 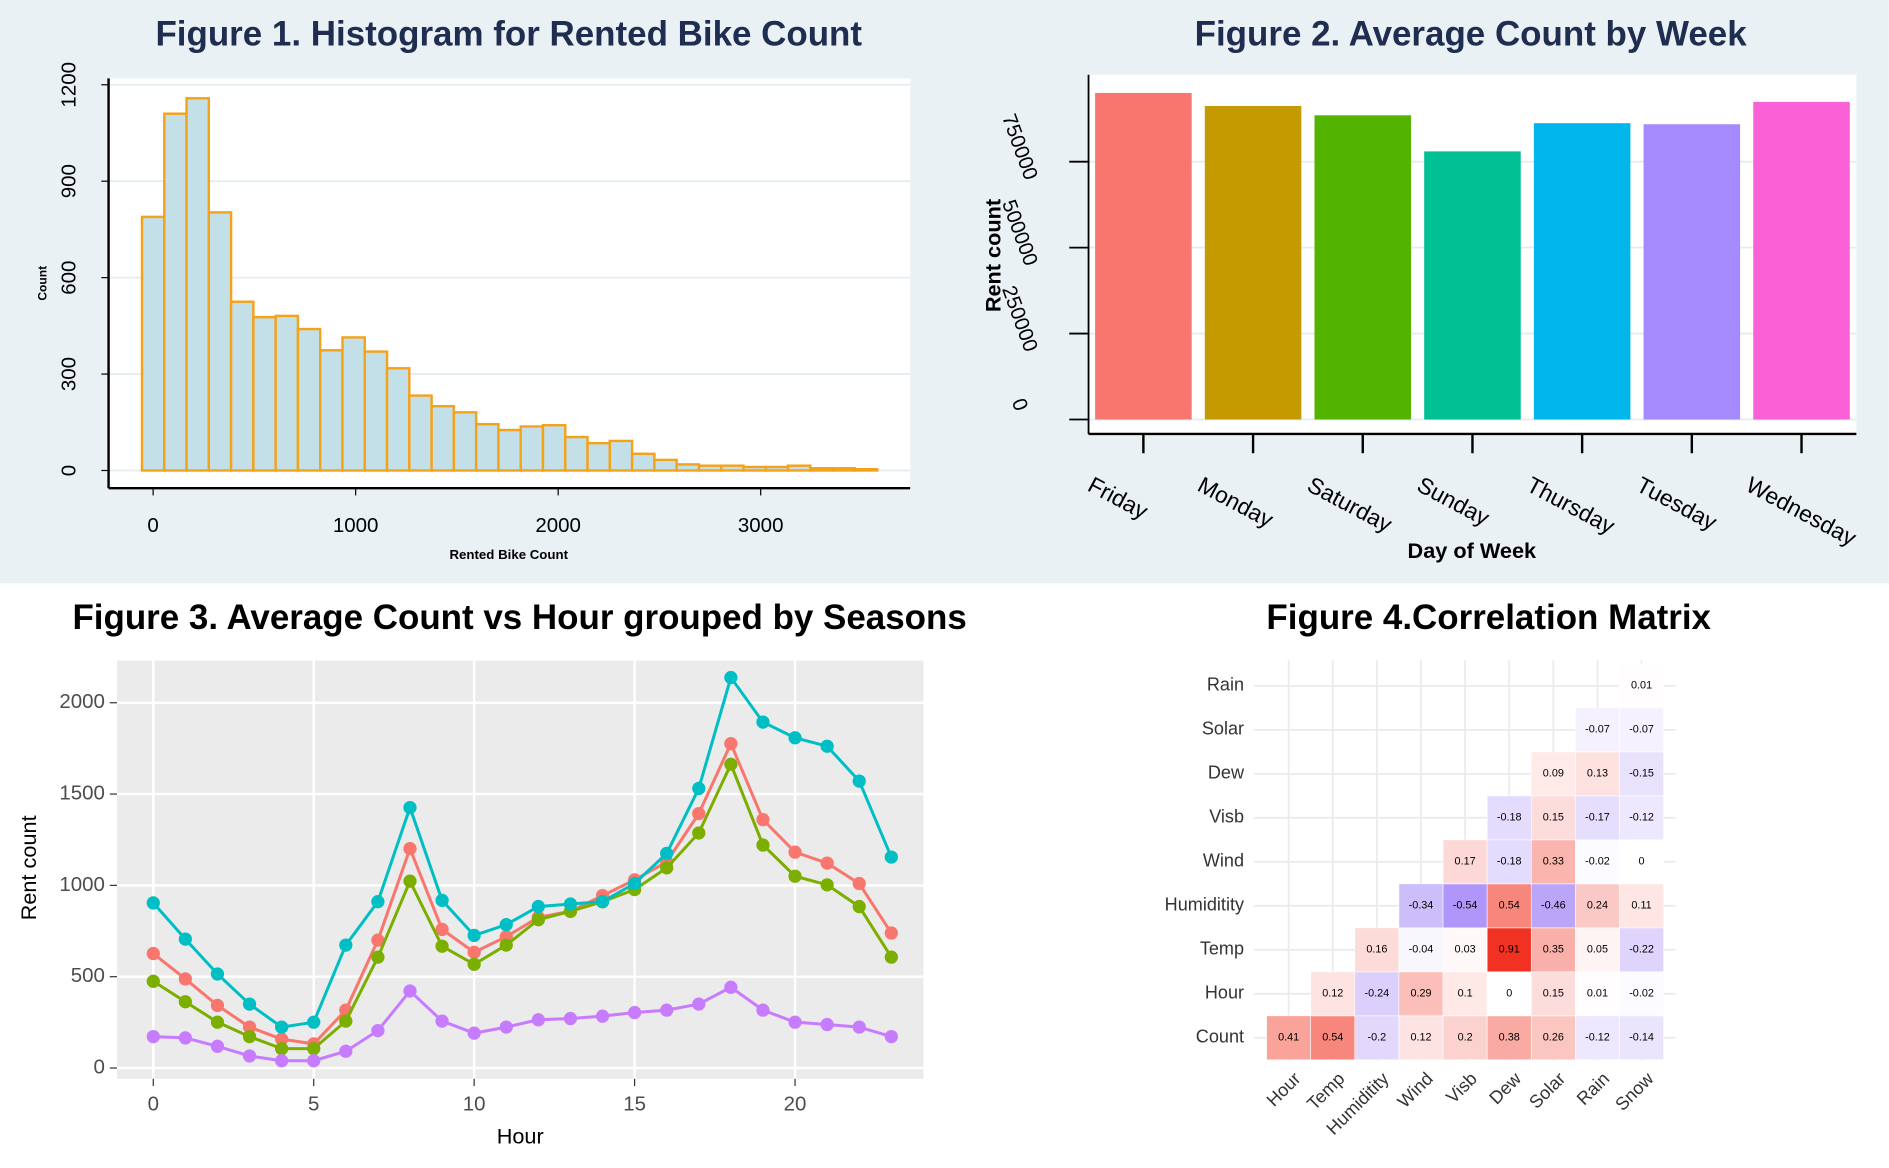 What do you see at coordinates (1642, 862) in the screenshot?
I see `cell-label: 0` at bounding box center [1642, 862].